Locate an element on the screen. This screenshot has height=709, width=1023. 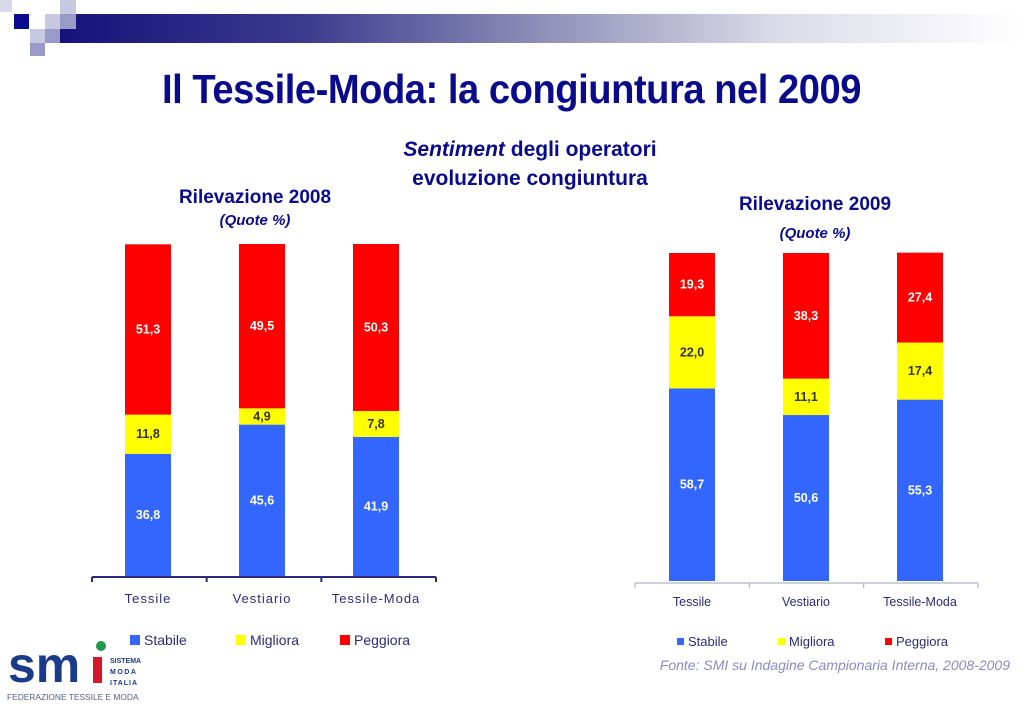
data-label-2008-peggiora-vestiario: 49,5 is located at coordinates (262, 326).